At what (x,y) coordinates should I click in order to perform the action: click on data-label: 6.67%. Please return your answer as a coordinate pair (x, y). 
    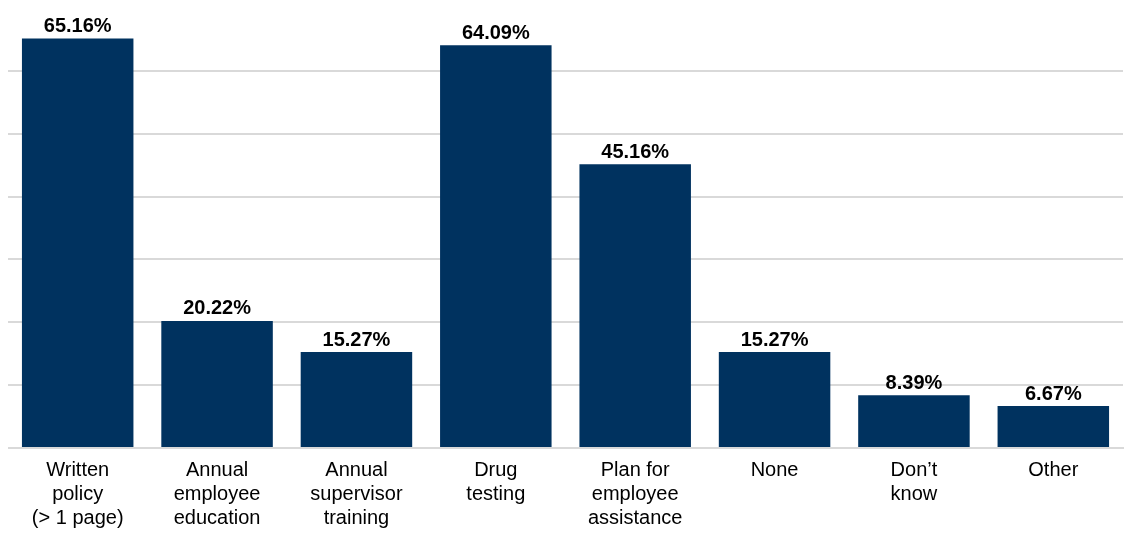
    Looking at the image, I should click on (1053, 392).